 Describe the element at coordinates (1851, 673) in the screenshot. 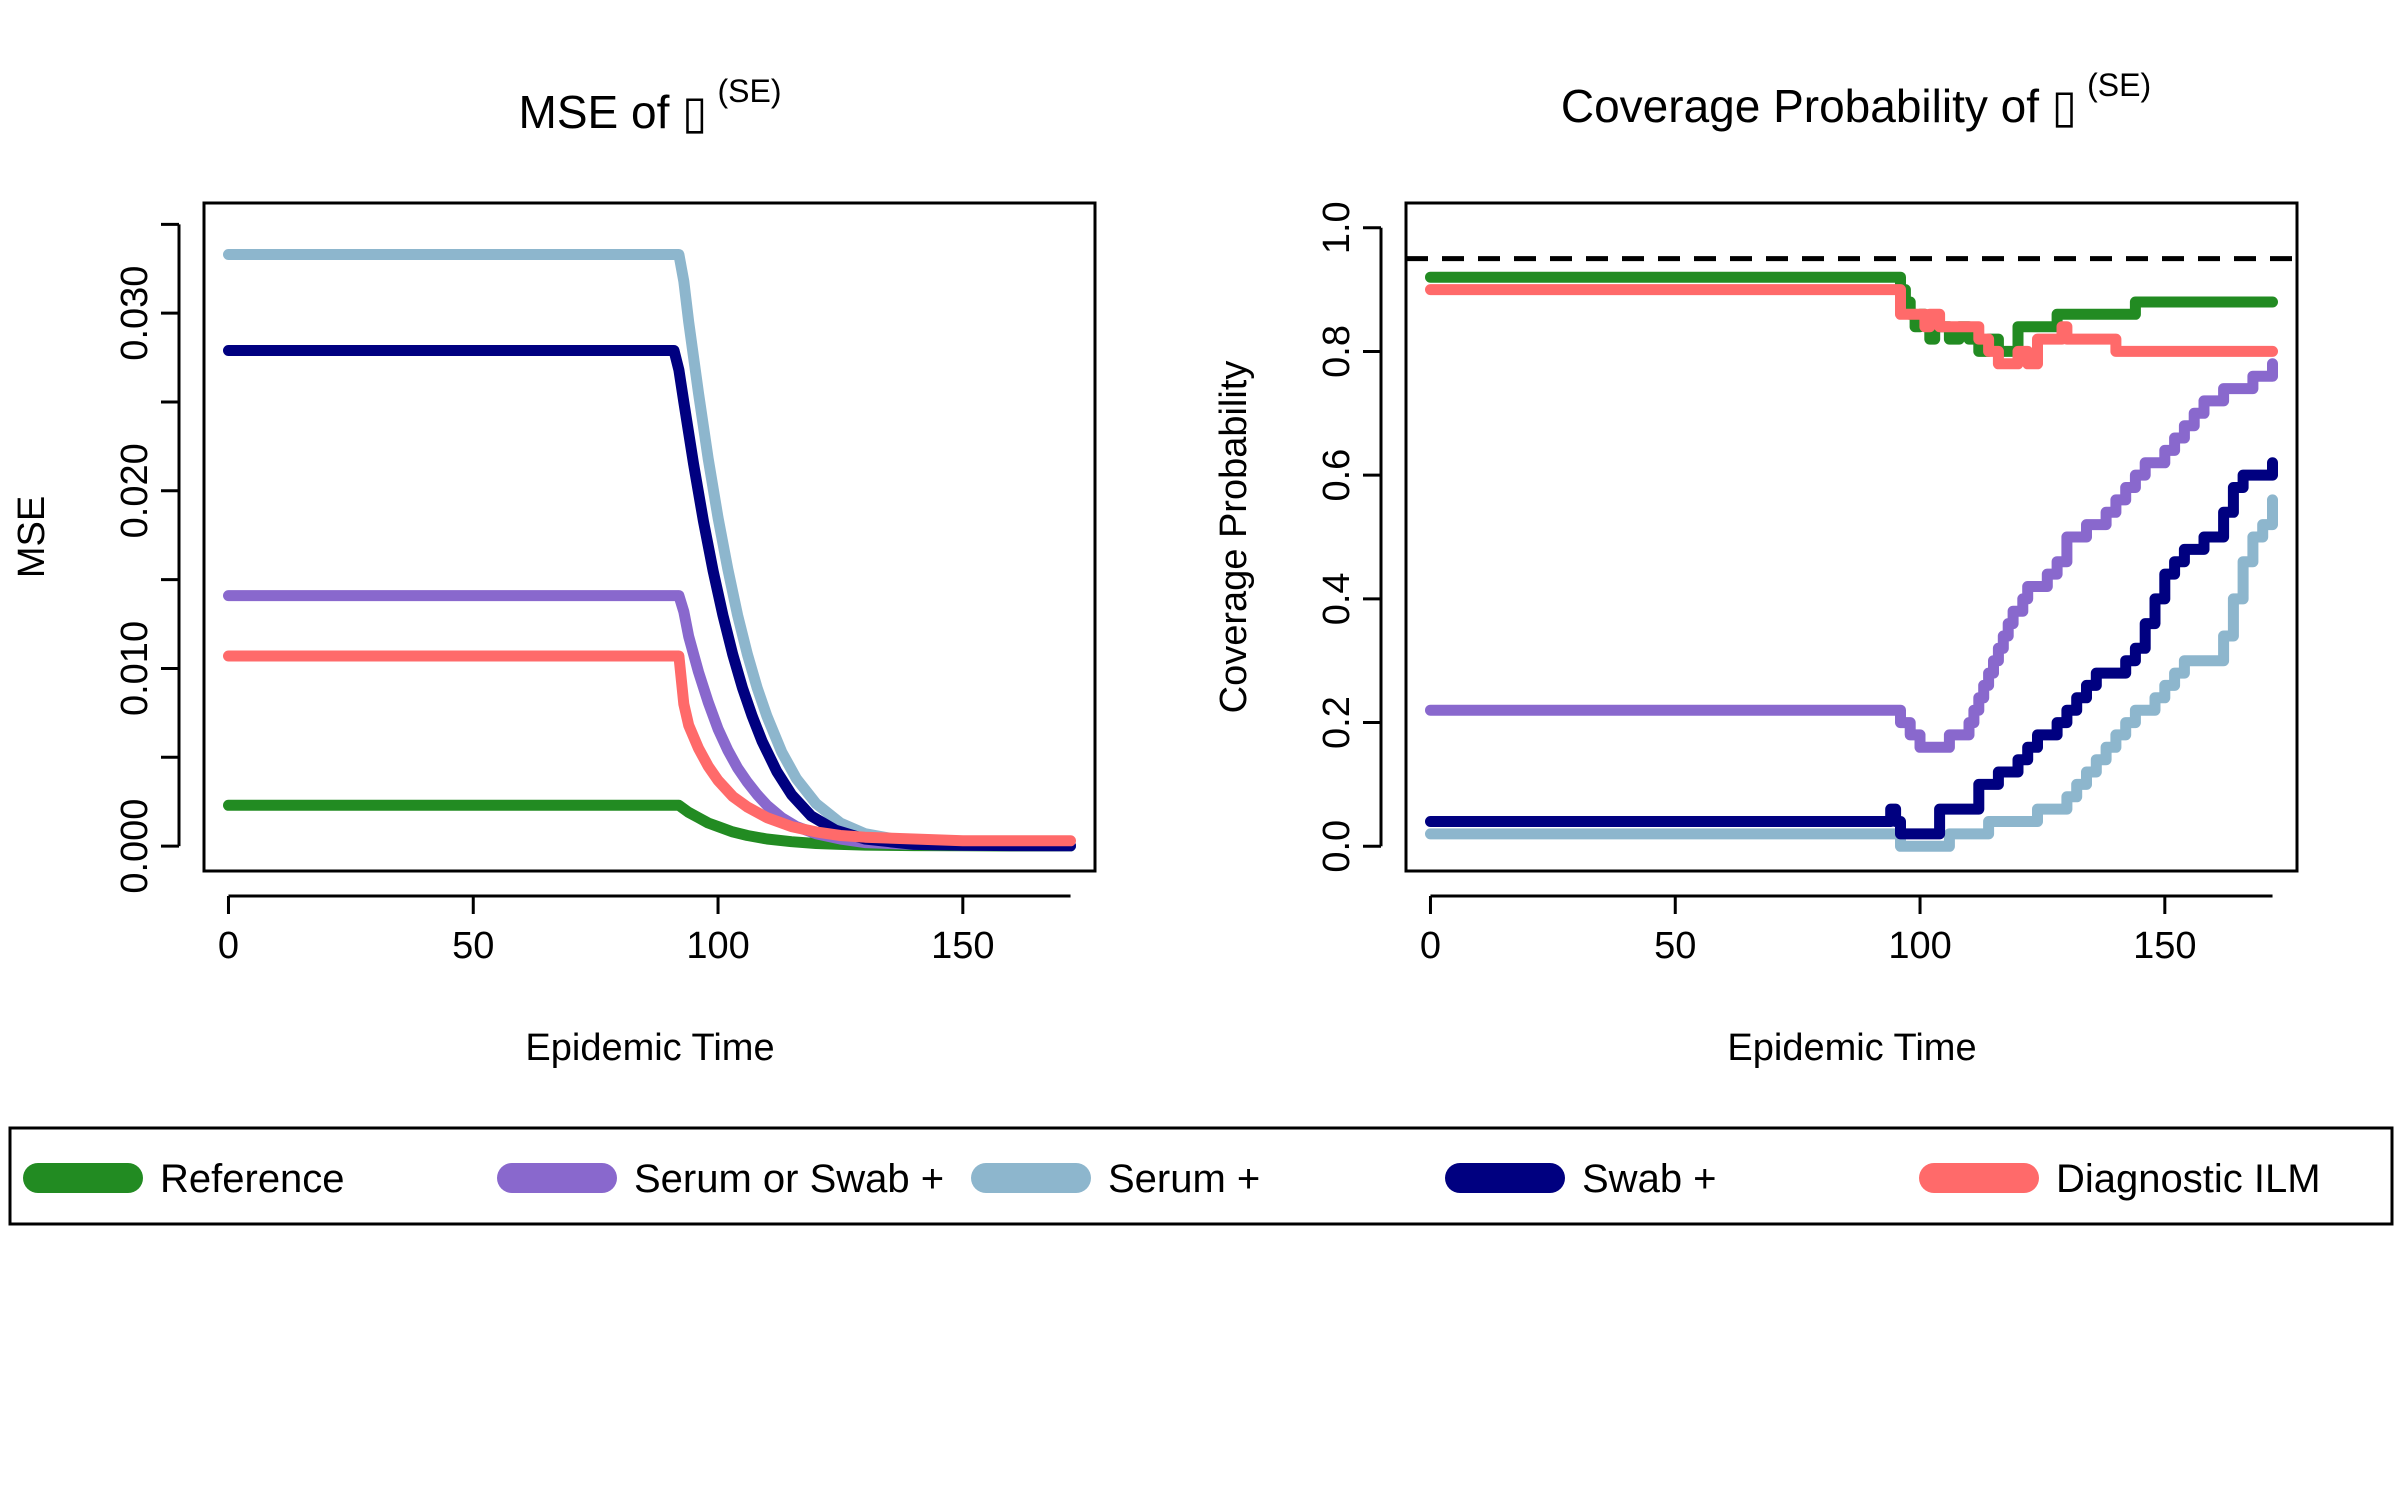

I see `coverage-series-serum` at that location.